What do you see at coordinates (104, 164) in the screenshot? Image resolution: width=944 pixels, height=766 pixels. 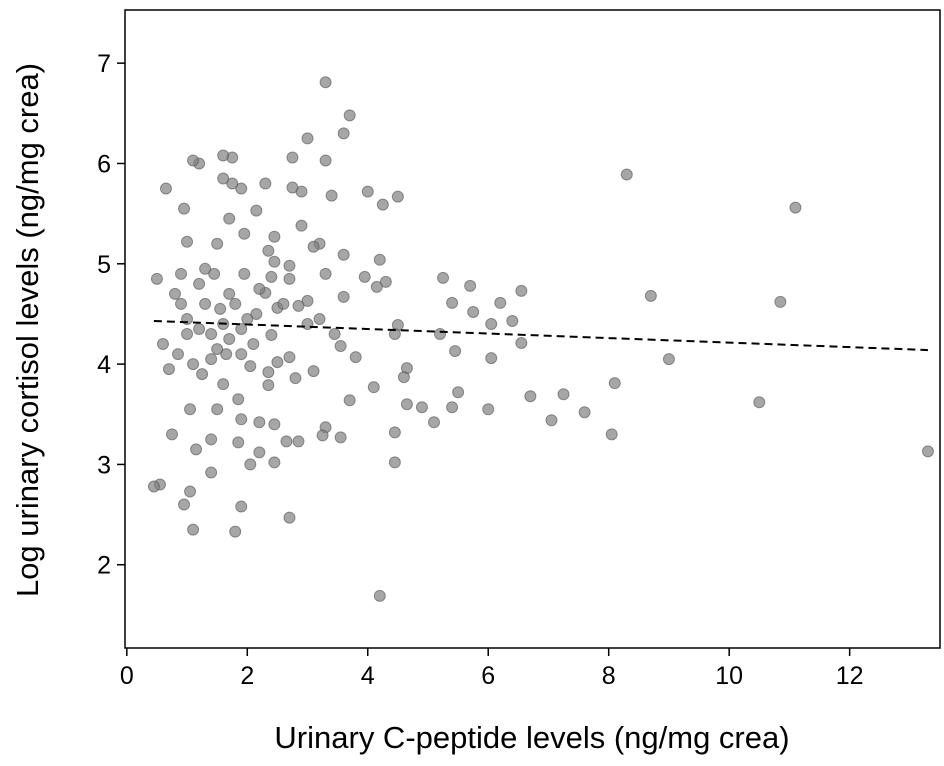 I see `y-tick-label: 6` at bounding box center [104, 164].